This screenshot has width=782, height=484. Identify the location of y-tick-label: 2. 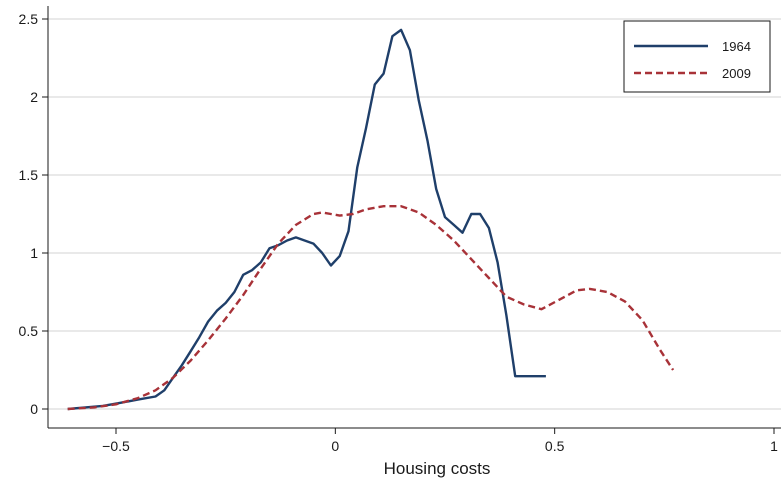
(34, 97).